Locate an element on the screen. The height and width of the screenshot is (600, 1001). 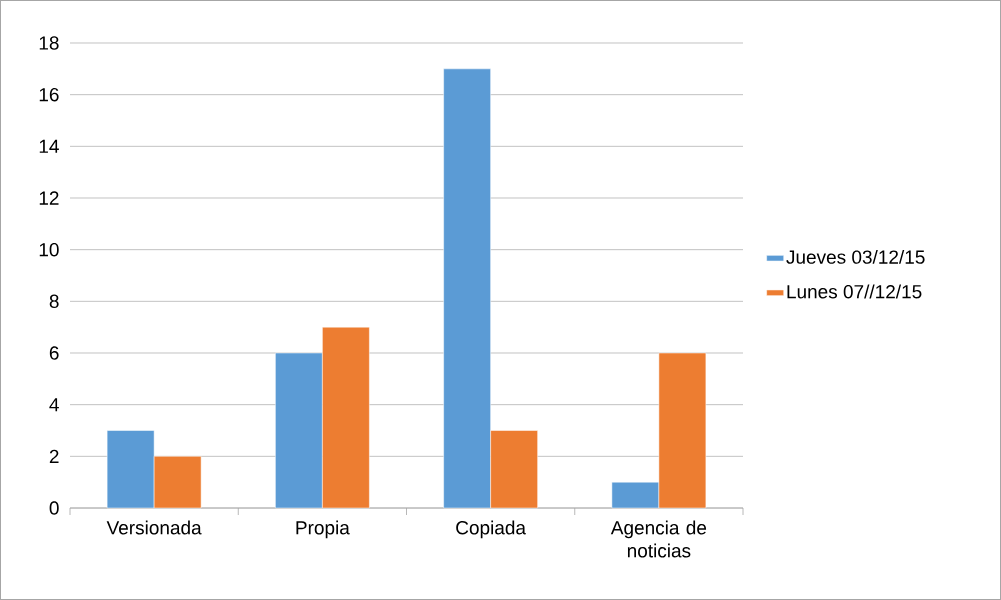
x-tick-label: Versionada is located at coordinates (154, 527).